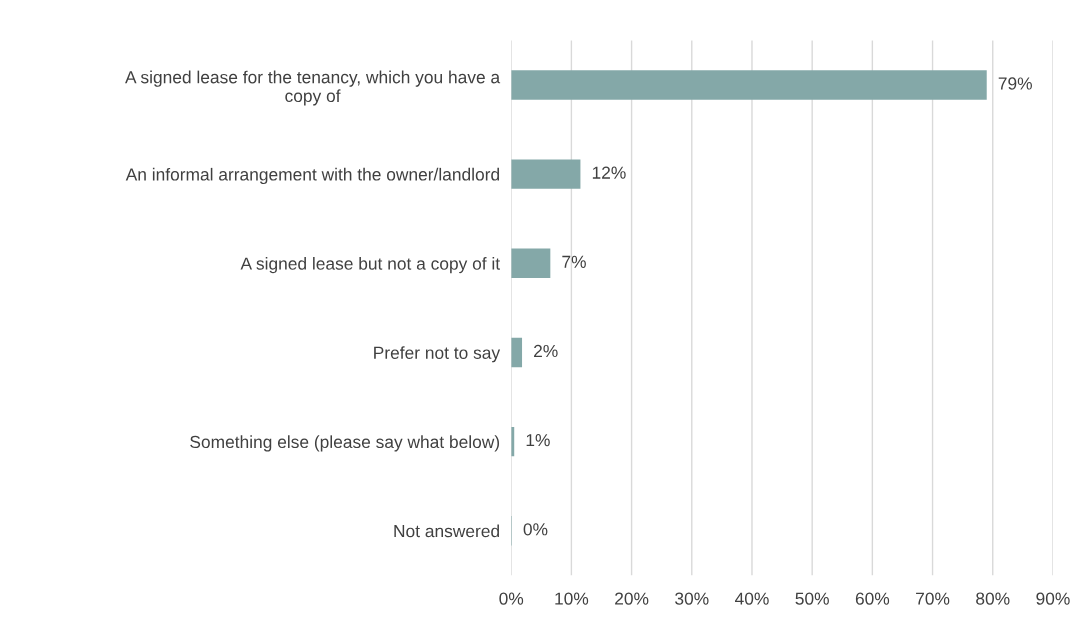 The image size is (1090, 622). Describe the element at coordinates (437, 354) in the screenshot. I see `y-tick-label: Prefer not to say` at that location.